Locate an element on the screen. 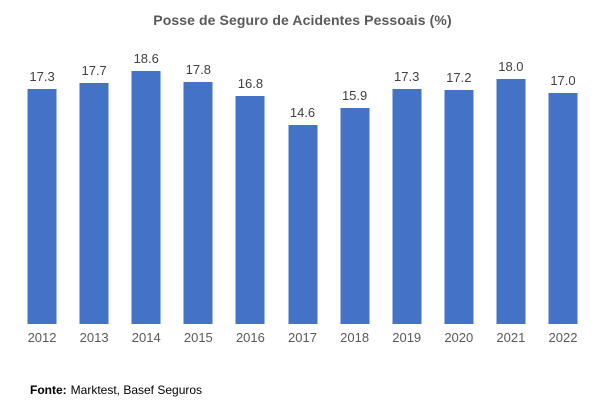  x-axis-label: 2019 is located at coordinates (407, 337).